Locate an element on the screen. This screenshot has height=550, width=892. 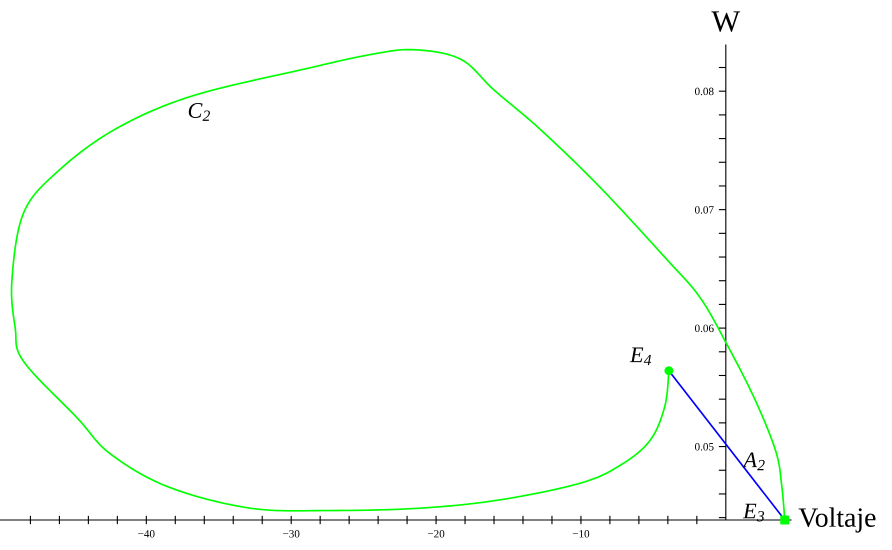
annotation: C$_{2}$ is located at coordinates (199, 112).